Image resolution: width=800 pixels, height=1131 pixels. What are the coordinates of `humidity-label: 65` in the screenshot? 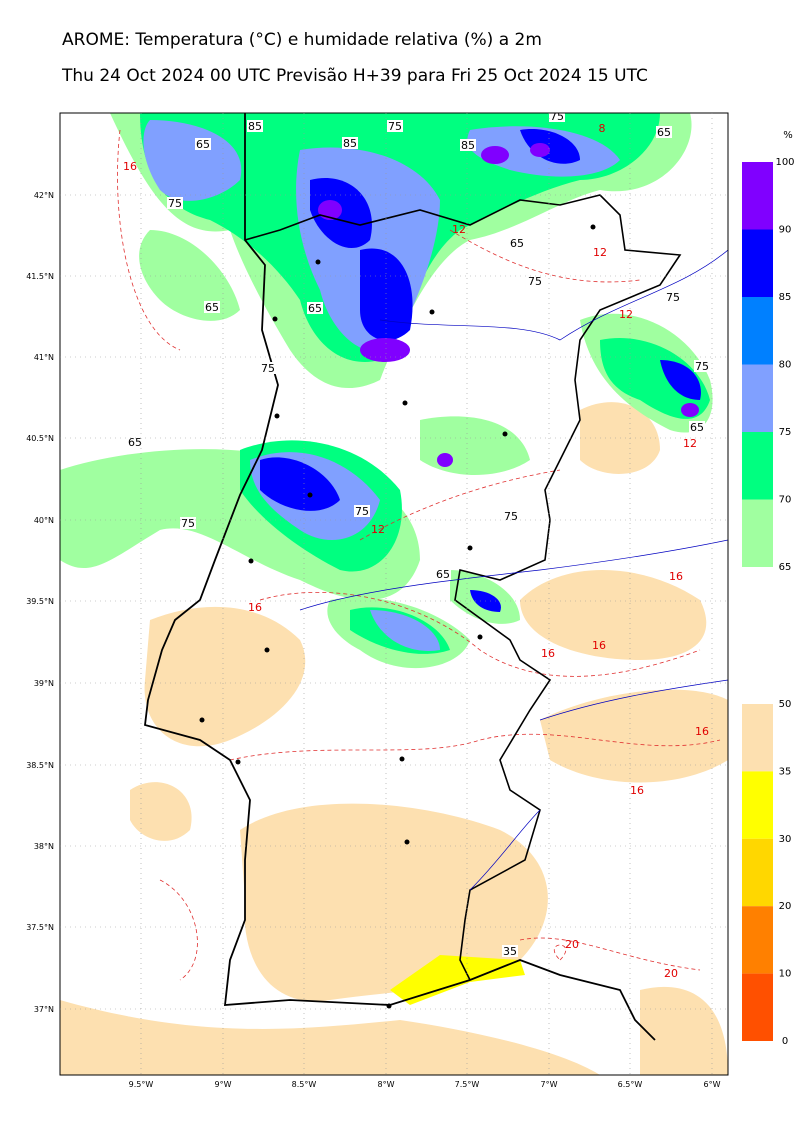 It's located at (785, 567).